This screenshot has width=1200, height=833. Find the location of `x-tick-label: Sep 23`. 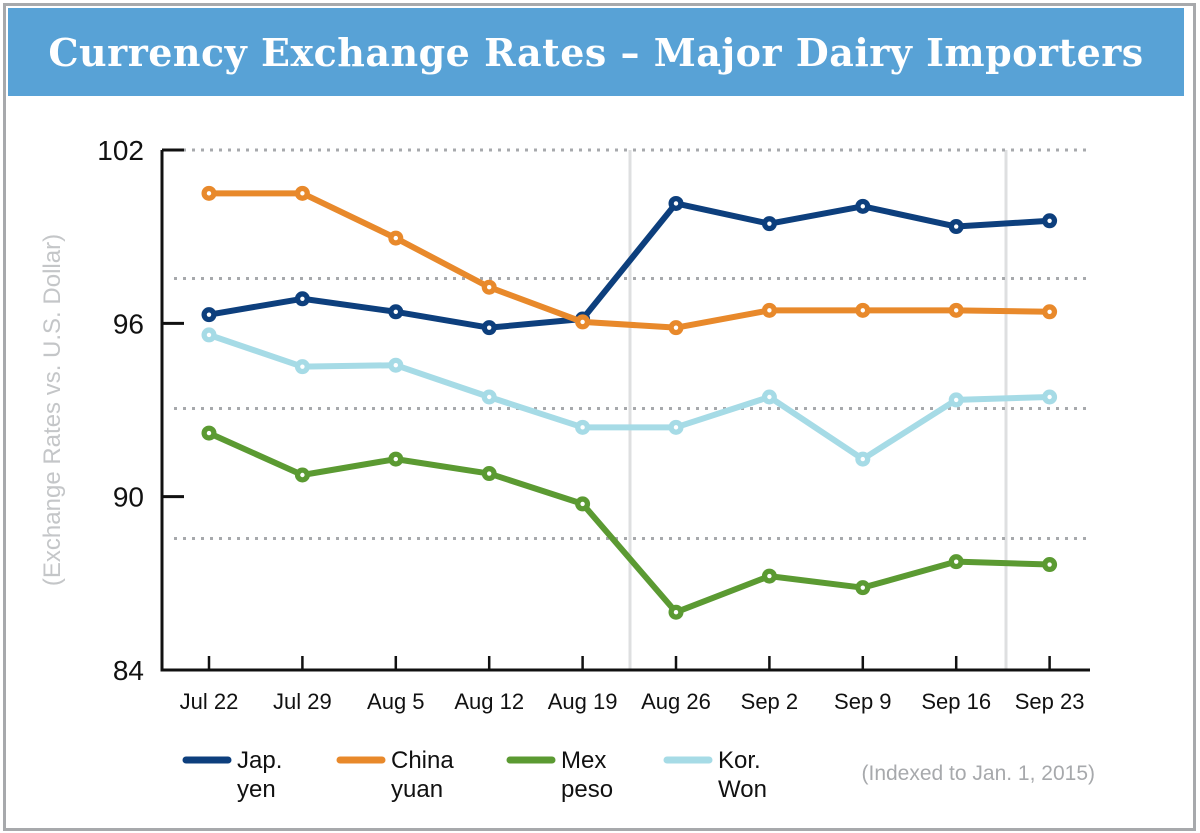

x-tick-label: Sep 23 is located at coordinates (1050, 701).